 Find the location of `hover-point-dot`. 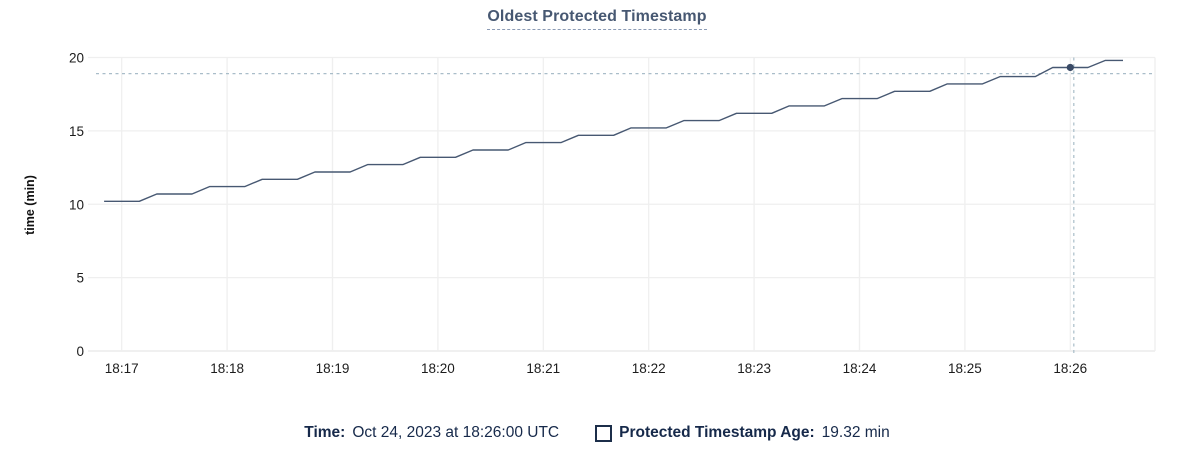

hover-point-dot is located at coordinates (1070, 67).